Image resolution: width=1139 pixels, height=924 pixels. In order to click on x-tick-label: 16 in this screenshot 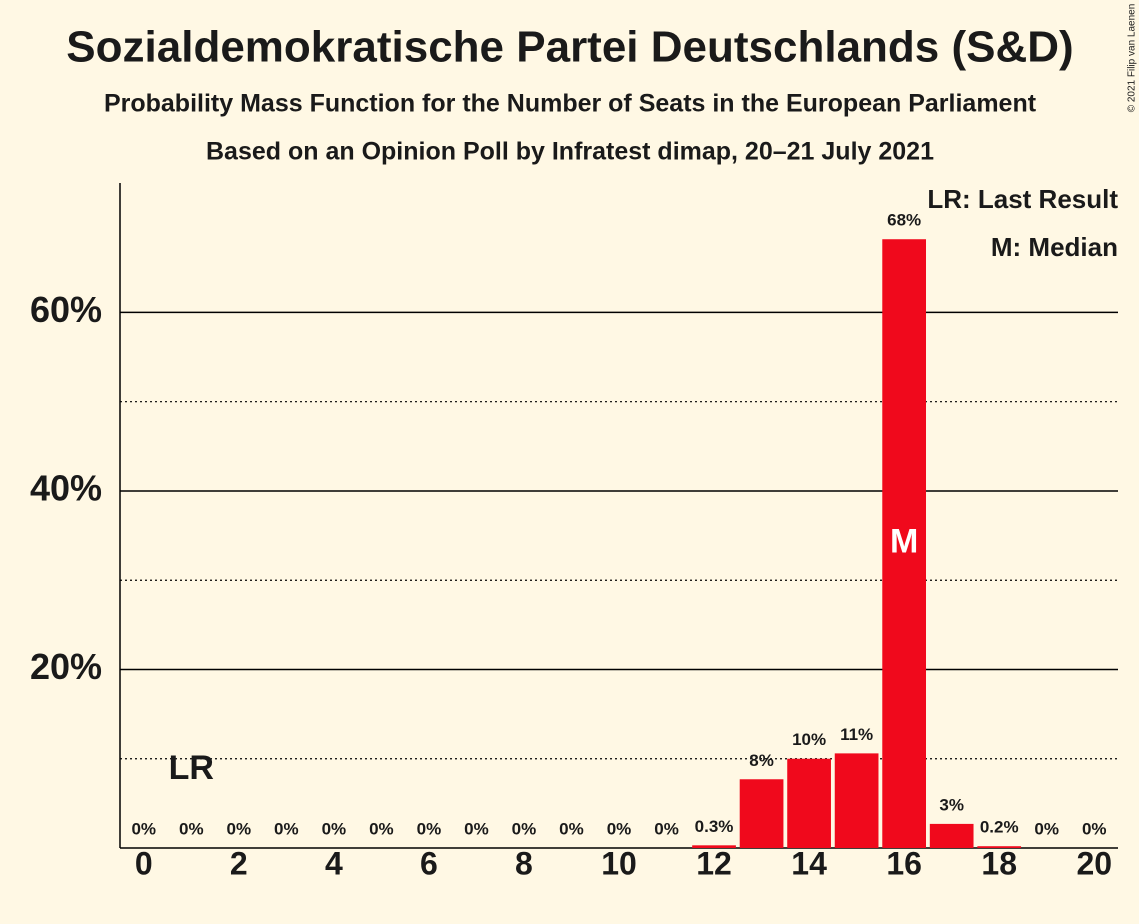, I will do `click(904, 863)`.